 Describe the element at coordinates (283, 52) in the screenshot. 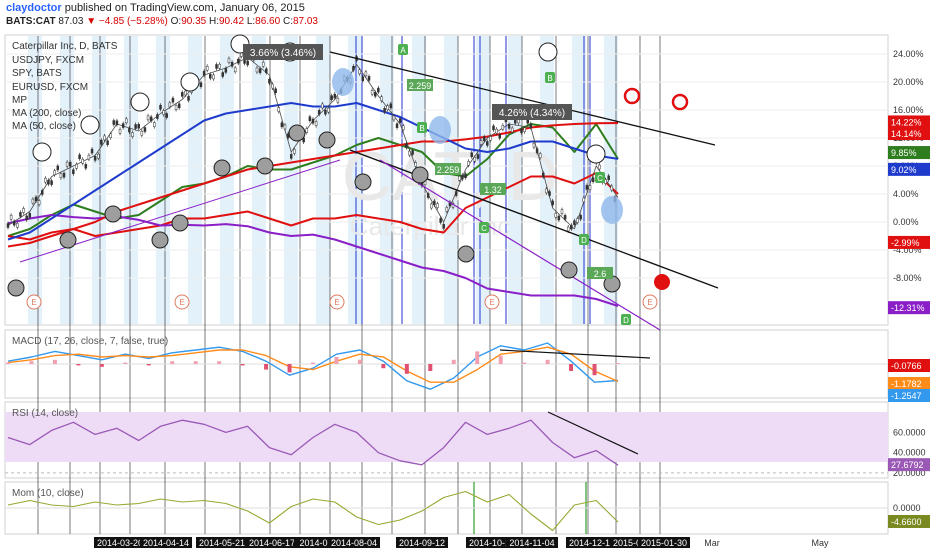

I see `annotation-box` at that location.